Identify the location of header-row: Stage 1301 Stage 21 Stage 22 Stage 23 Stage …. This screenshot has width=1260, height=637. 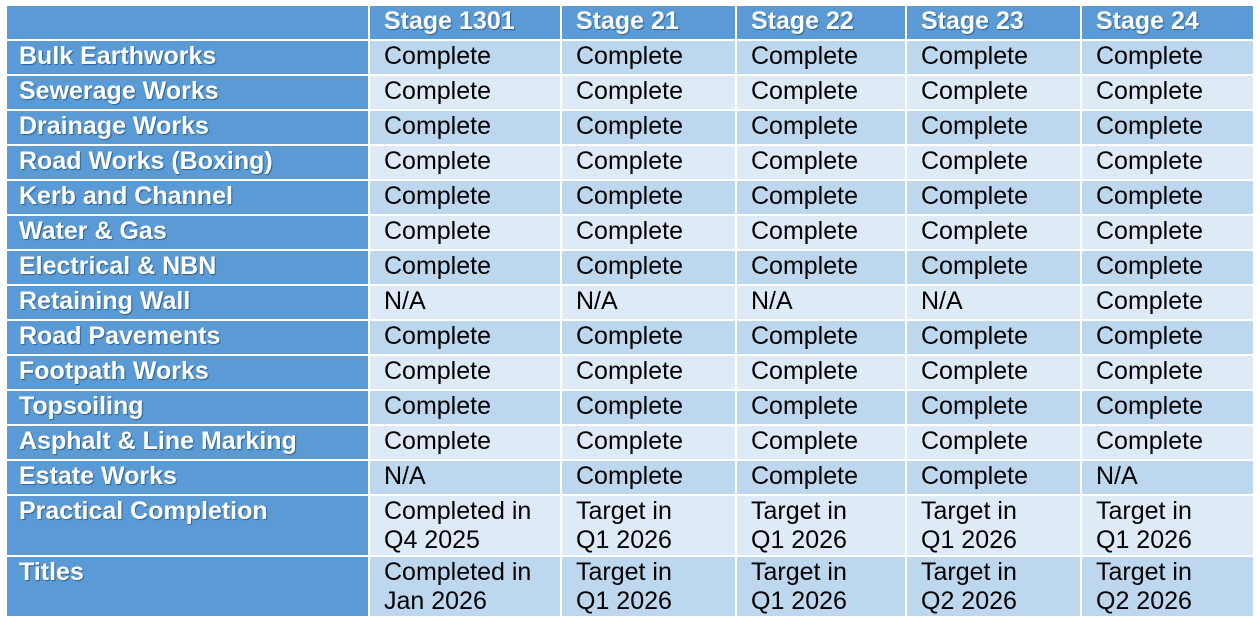
(630, 22).